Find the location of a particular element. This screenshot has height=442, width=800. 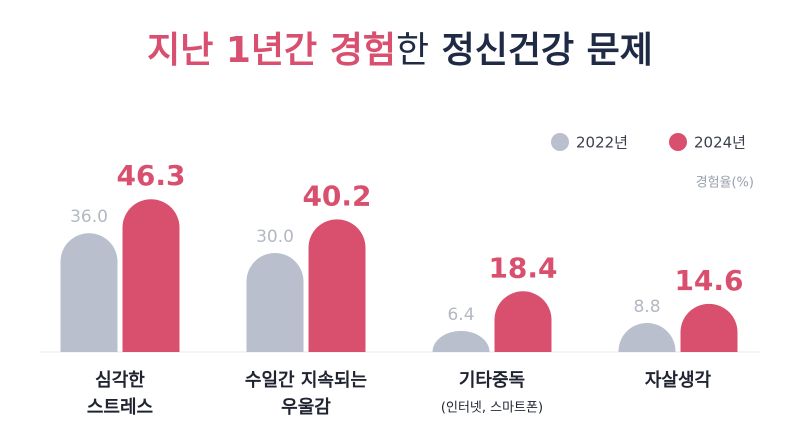

x-tick-label: 수일간 지속되는 is located at coordinates (306, 380).